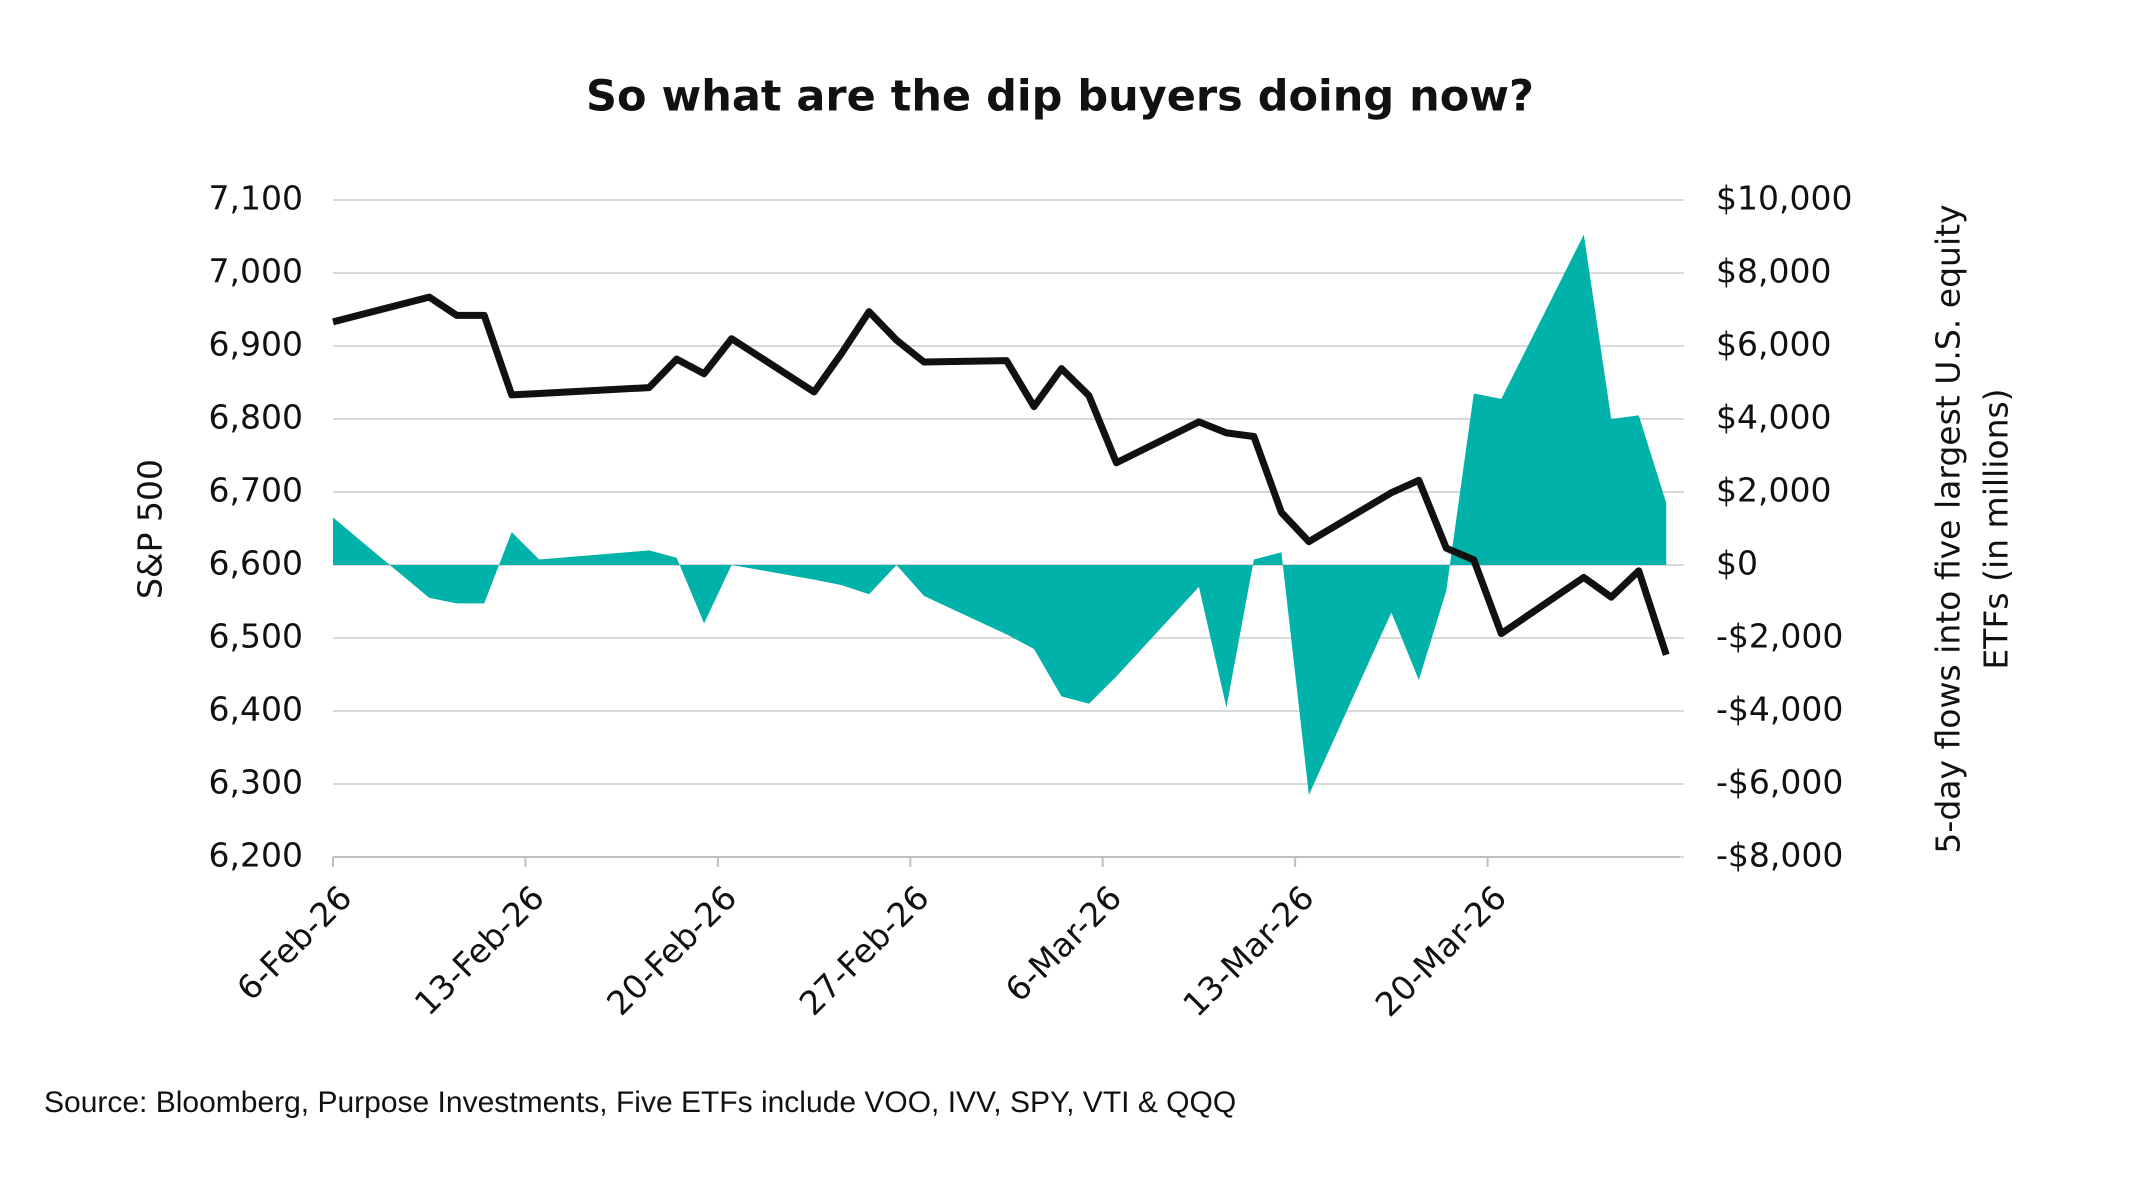  What do you see at coordinates (256, 782) in the screenshot?
I see `y-tick-label: 6,300` at bounding box center [256, 782].